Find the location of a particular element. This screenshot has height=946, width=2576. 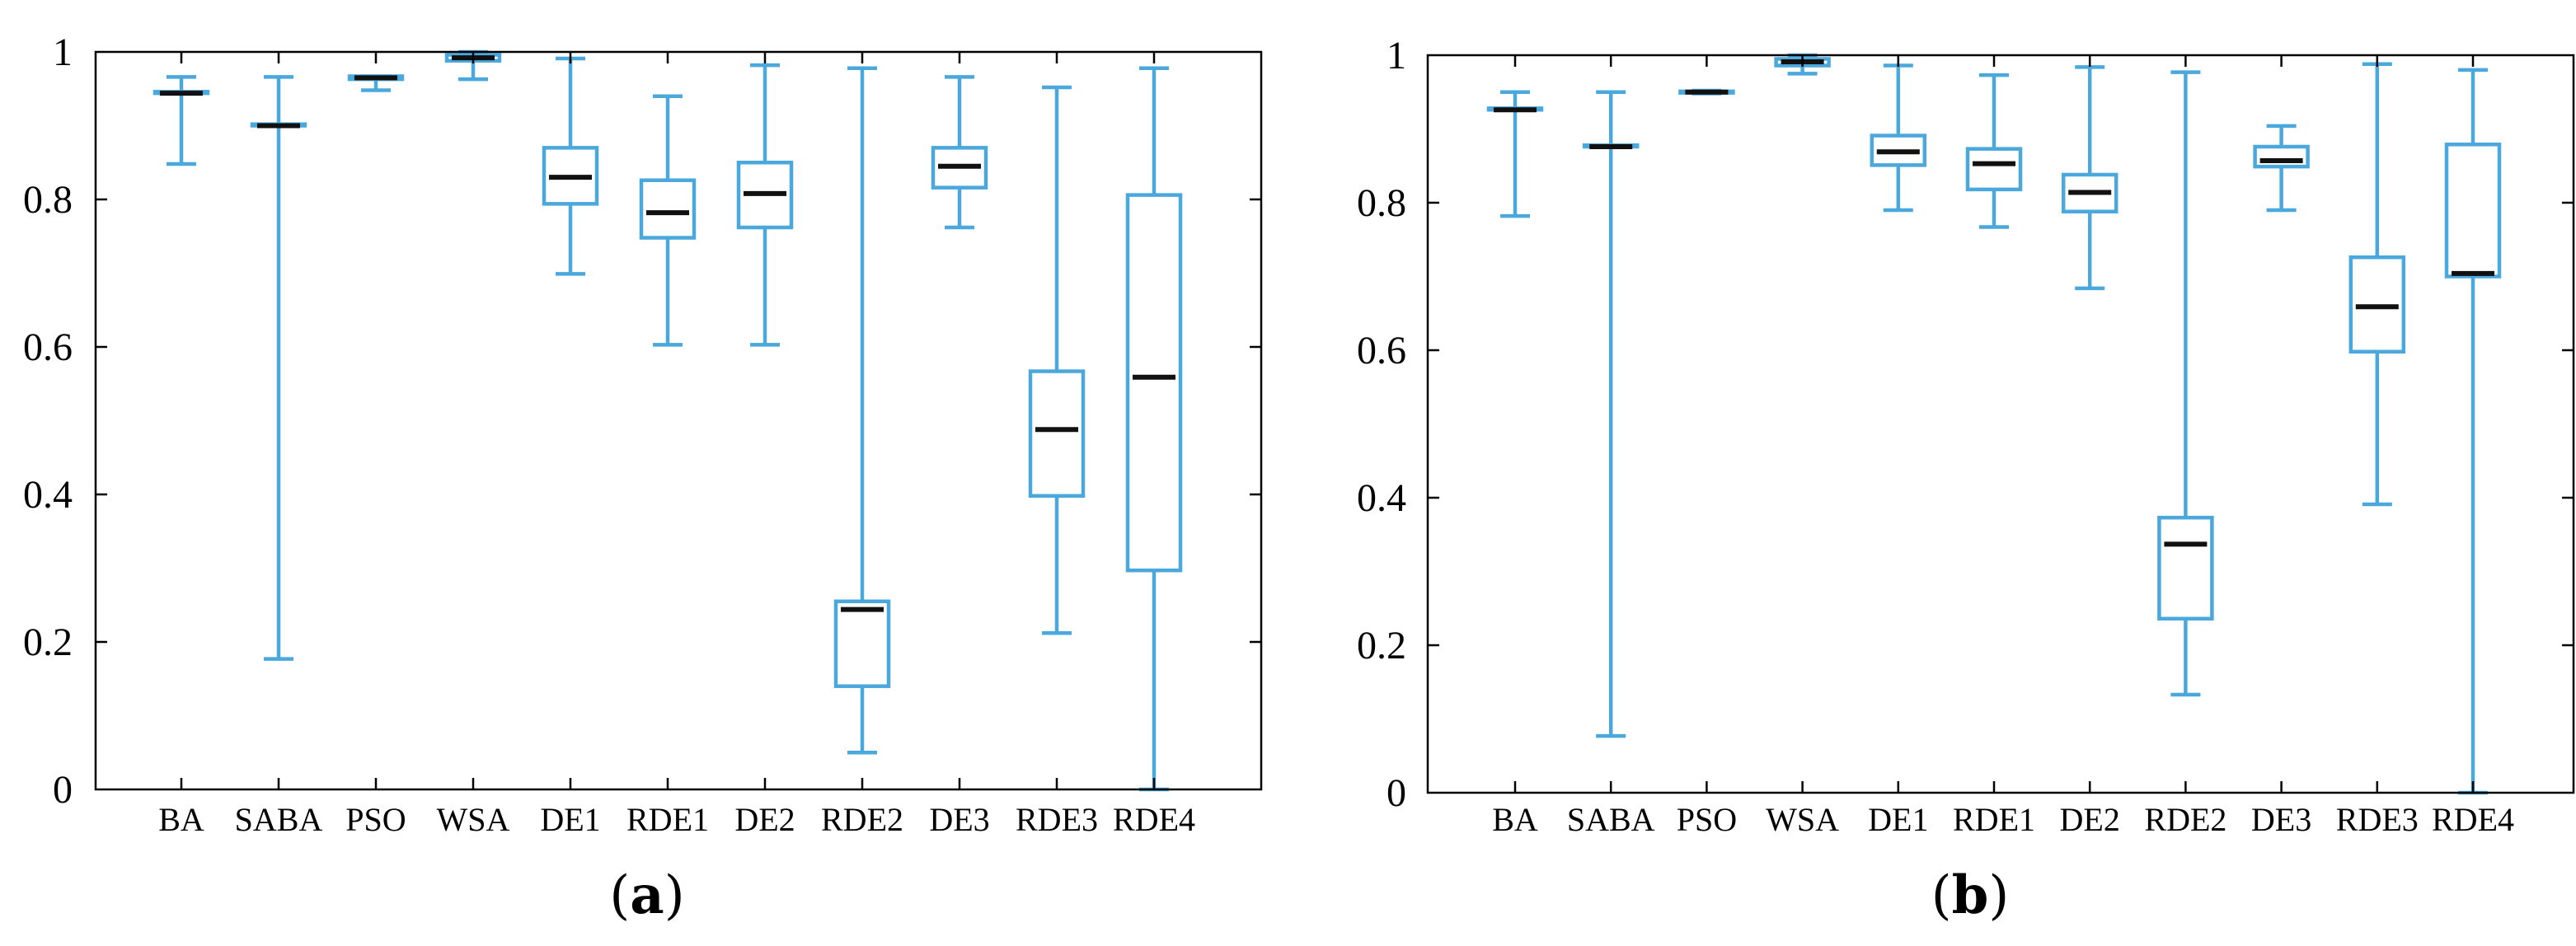

x-category-label-a-5: RDE1 is located at coordinates (668, 819).